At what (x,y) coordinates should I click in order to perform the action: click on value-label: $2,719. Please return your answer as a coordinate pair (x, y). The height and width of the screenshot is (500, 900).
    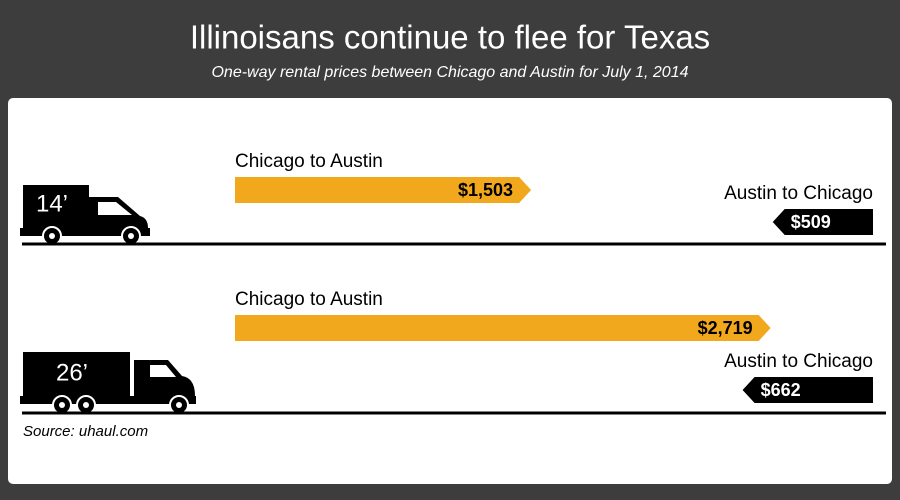
    Looking at the image, I should click on (725, 328).